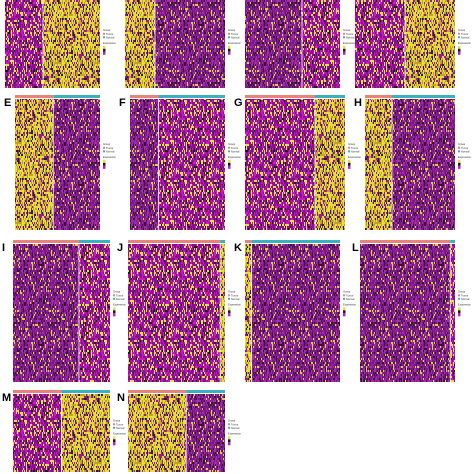  I want to click on panel-label: H, so click(358, 103).